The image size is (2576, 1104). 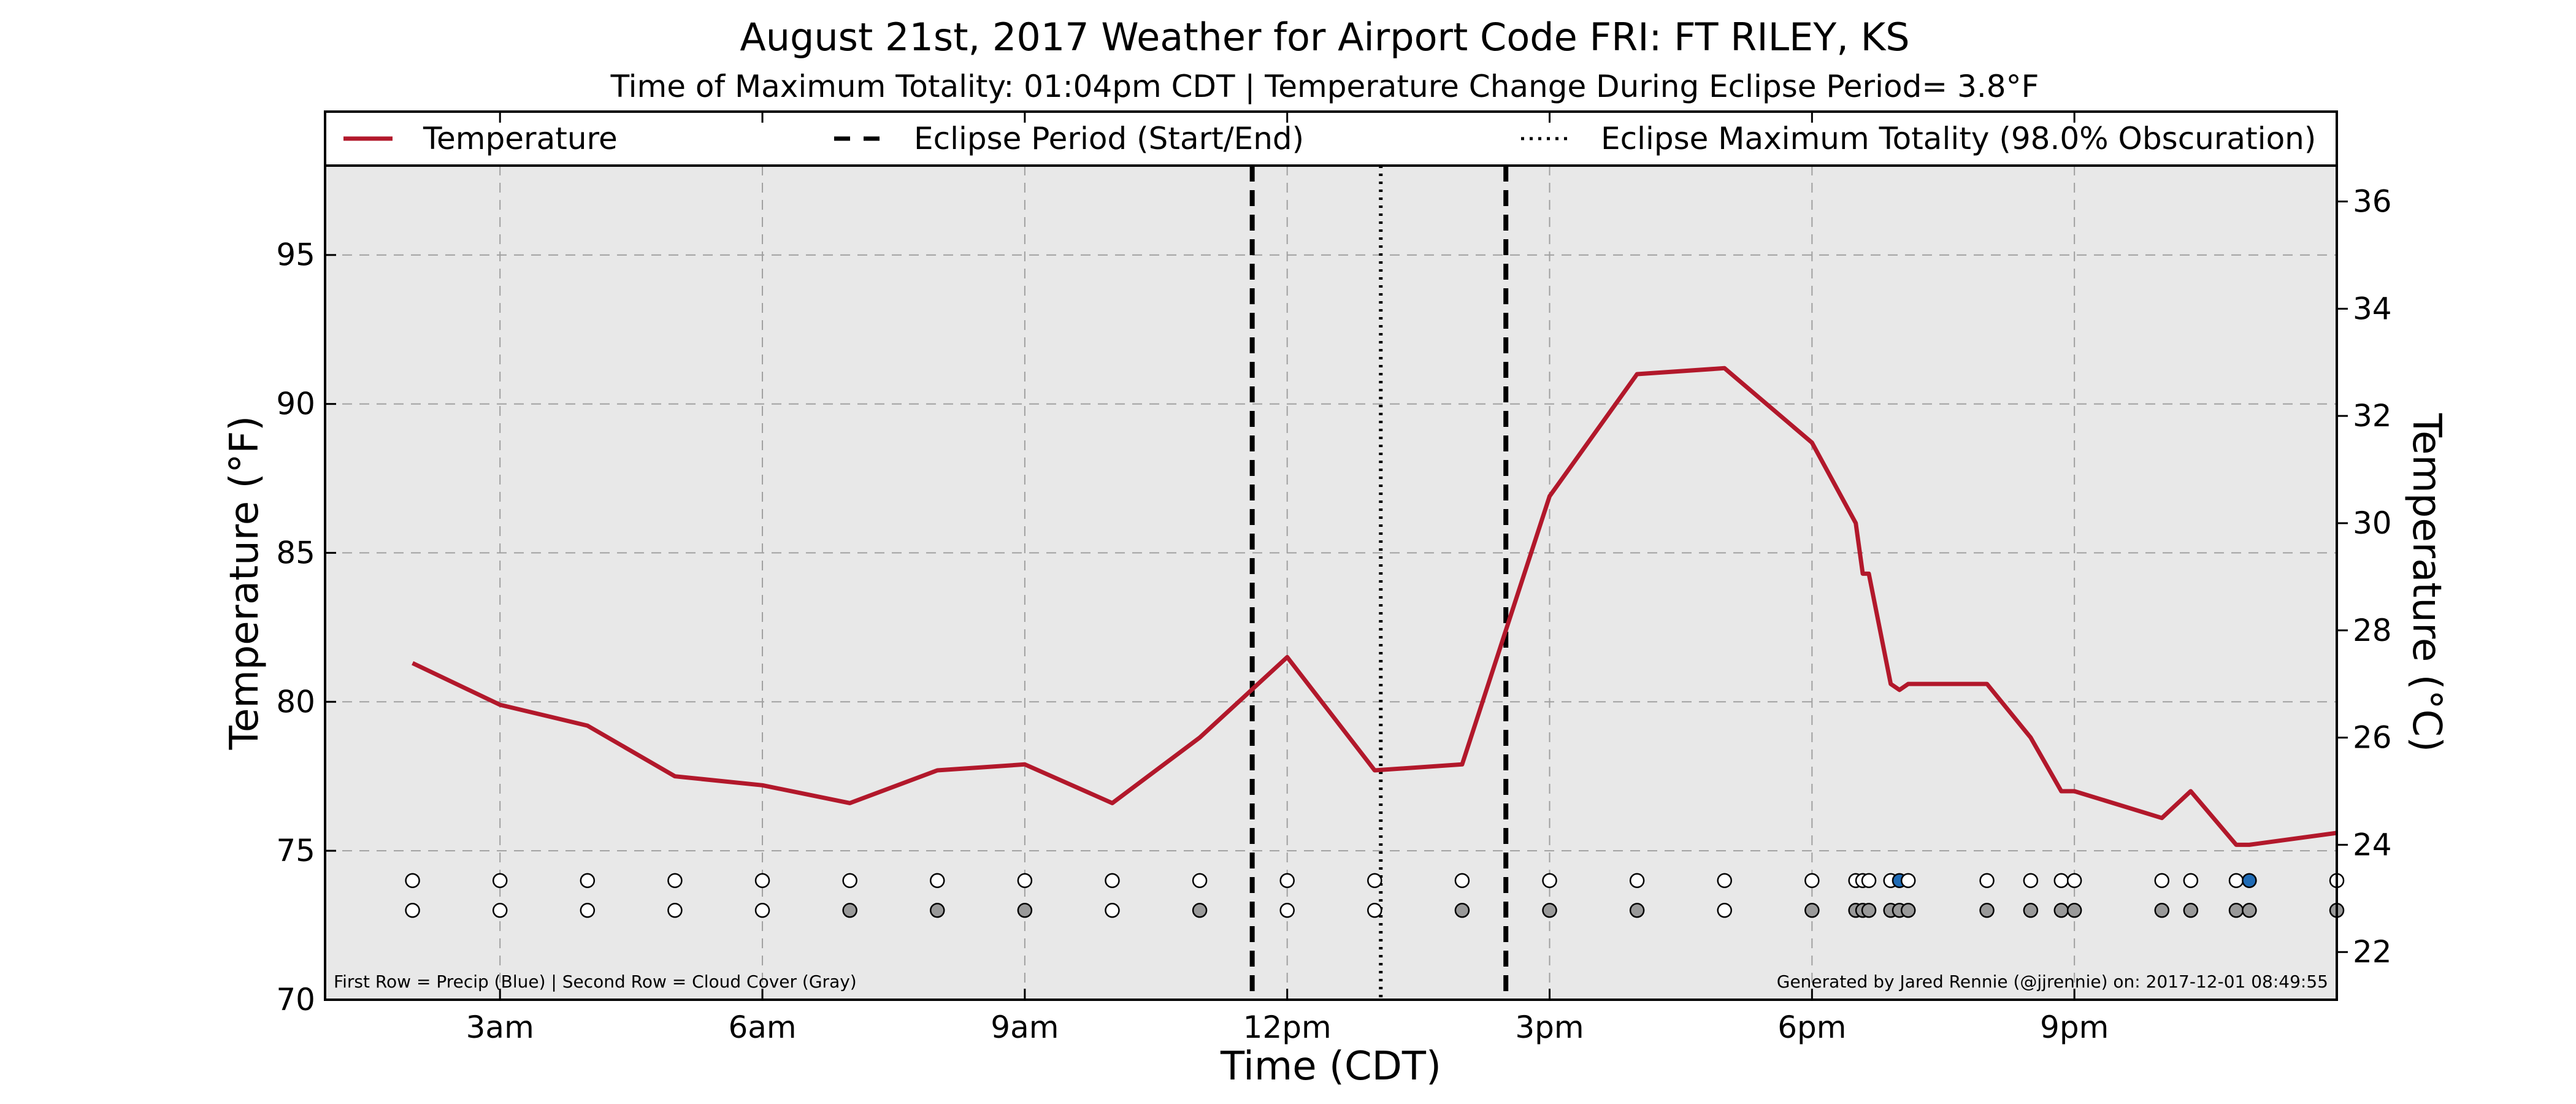 What do you see at coordinates (295, 701) in the screenshot?
I see `y-tick-label: 80` at bounding box center [295, 701].